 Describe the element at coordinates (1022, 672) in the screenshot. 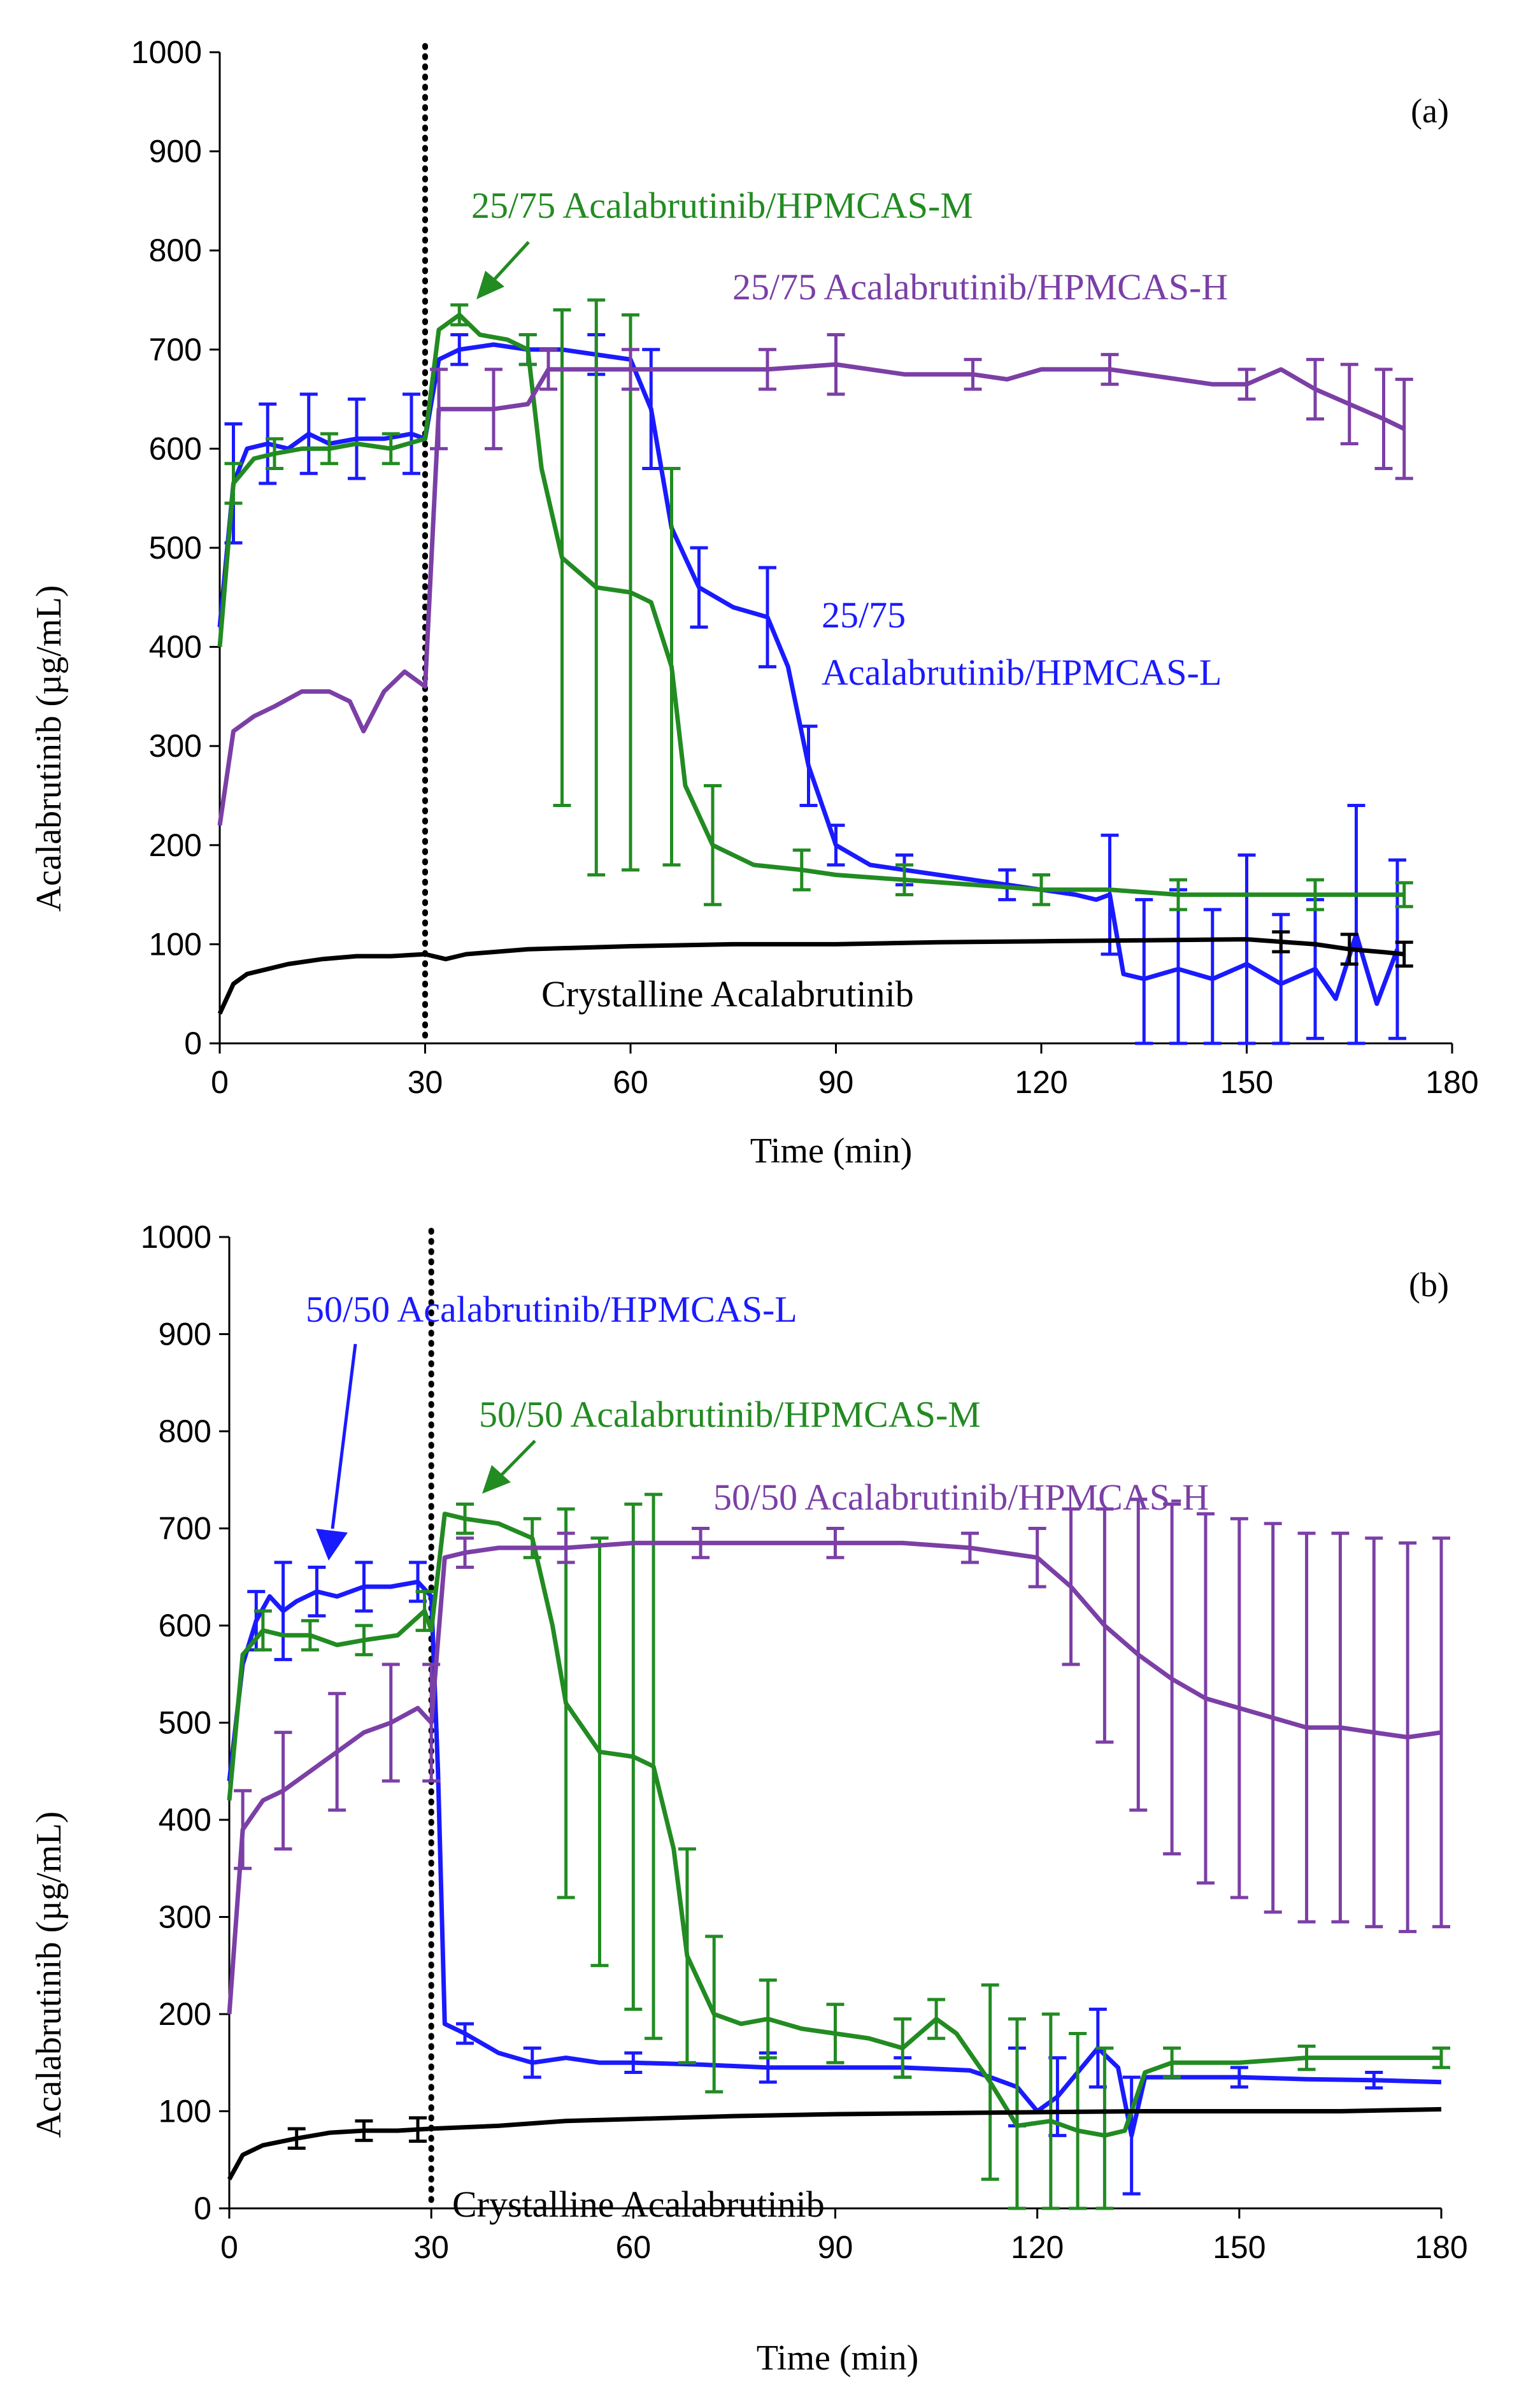

I see `annotation-25-75-hpmcas-l-line2: Acalabrutinib/HPMCAS-L` at that location.